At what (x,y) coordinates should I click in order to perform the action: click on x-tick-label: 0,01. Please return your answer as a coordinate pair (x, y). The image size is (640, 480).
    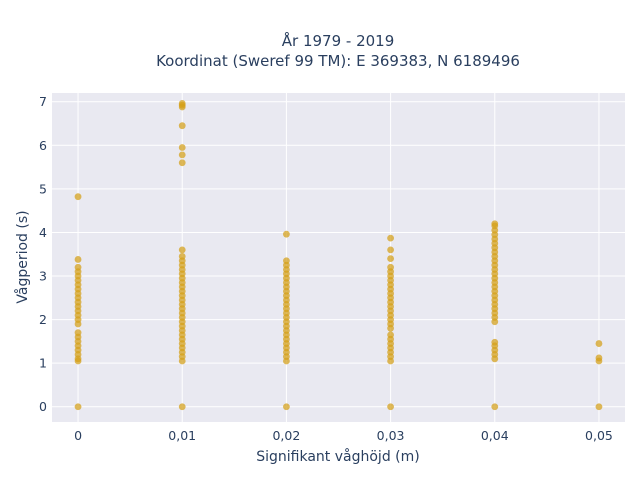
    Looking at the image, I should click on (182, 435).